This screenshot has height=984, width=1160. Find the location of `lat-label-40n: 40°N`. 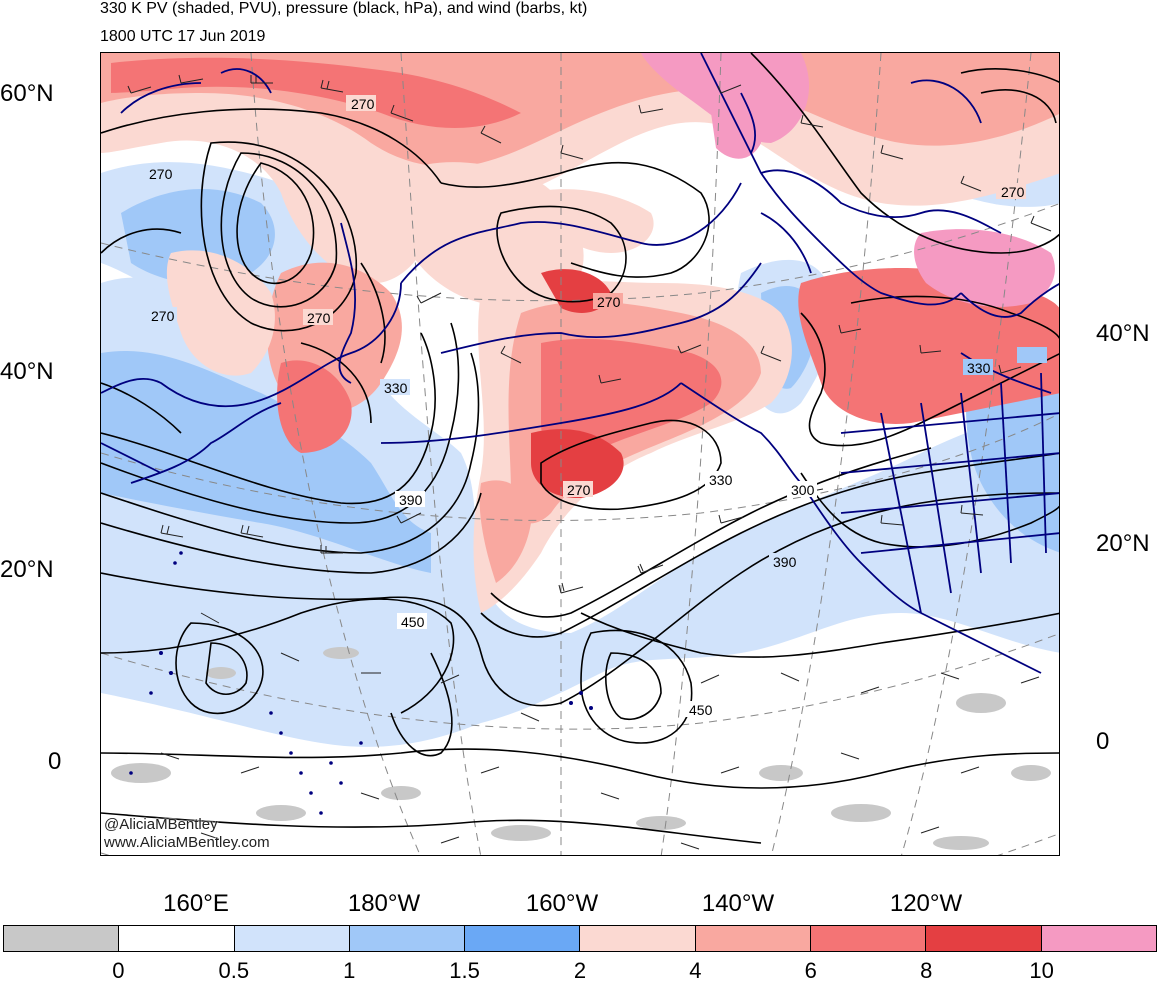

lat-label-40n: 40°N is located at coordinates (27, 371).